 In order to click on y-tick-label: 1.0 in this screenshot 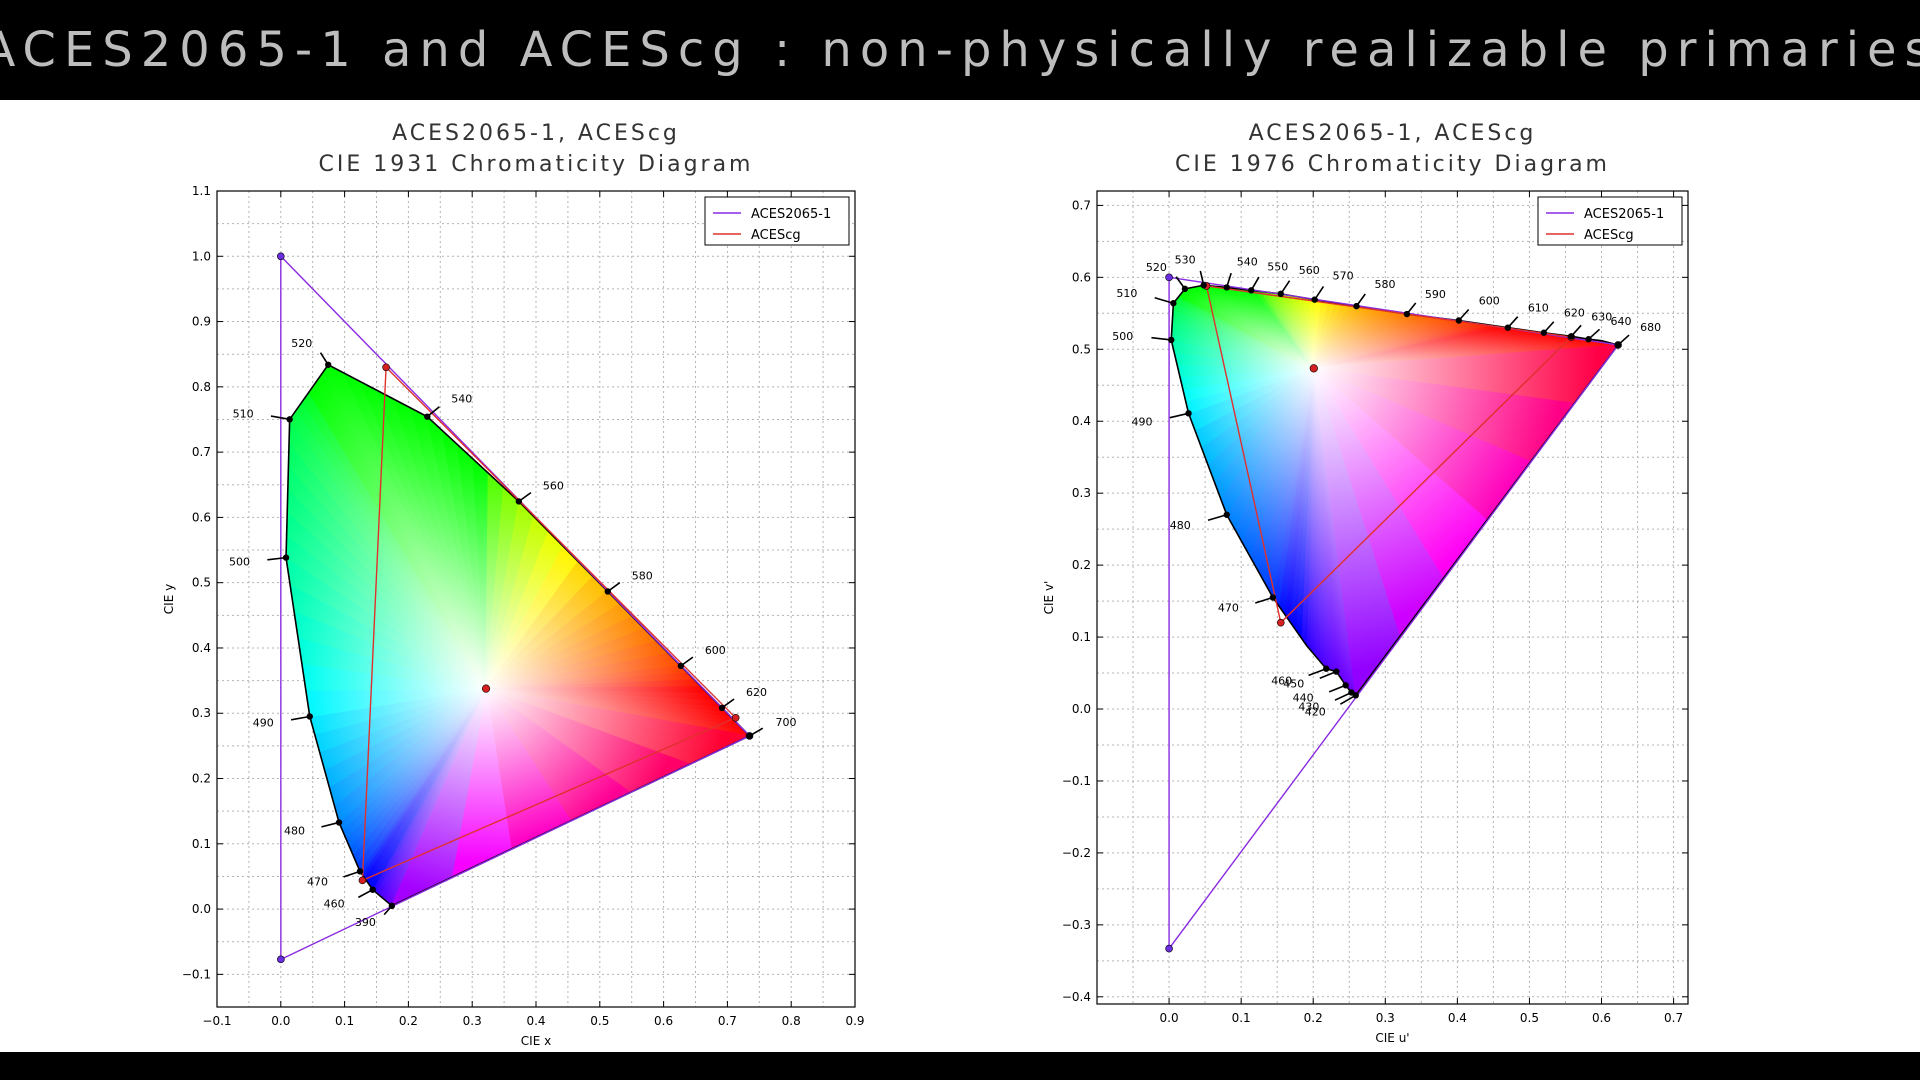, I will do `click(201, 256)`.